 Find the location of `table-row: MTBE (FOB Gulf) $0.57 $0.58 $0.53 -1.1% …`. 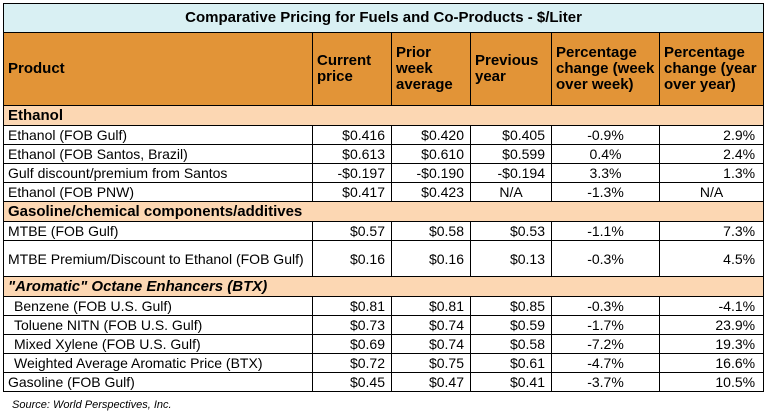

table-row: MTBE (FOB Gulf) $0.57 $0.58 $0.53 -1.1% … is located at coordinates (384, 231).